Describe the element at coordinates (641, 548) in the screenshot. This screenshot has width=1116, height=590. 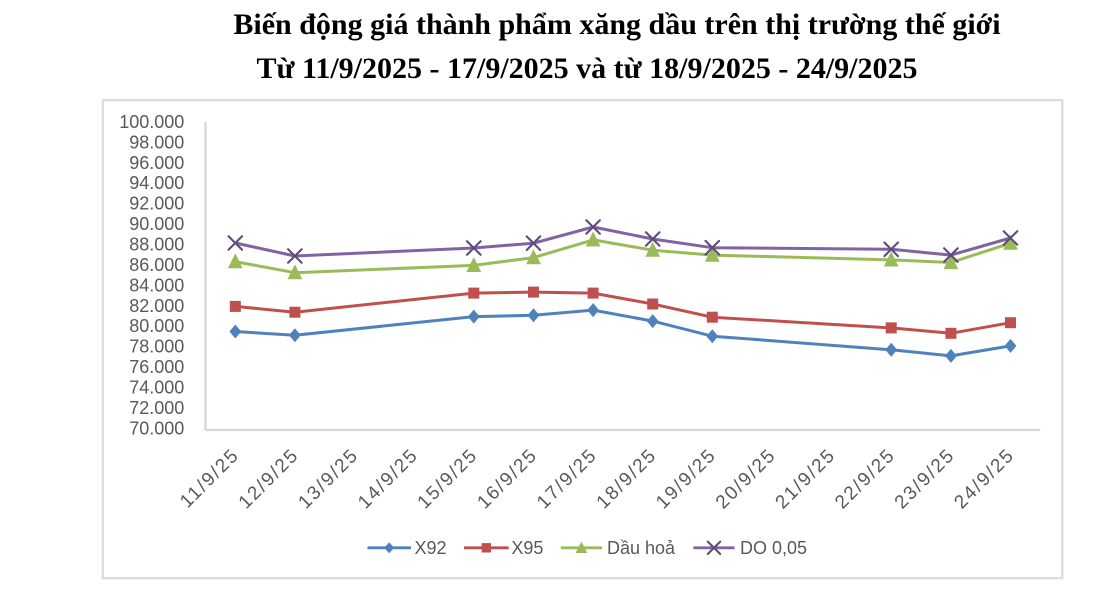
I see `svg-text: Dầu hoả` at that location.